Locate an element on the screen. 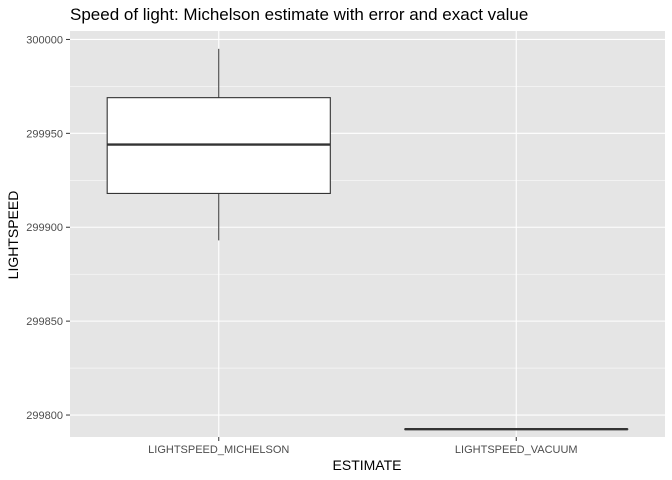  x-tick-label: LIGHTSPEED_MICHELSON is located at coordinates (218, 450).